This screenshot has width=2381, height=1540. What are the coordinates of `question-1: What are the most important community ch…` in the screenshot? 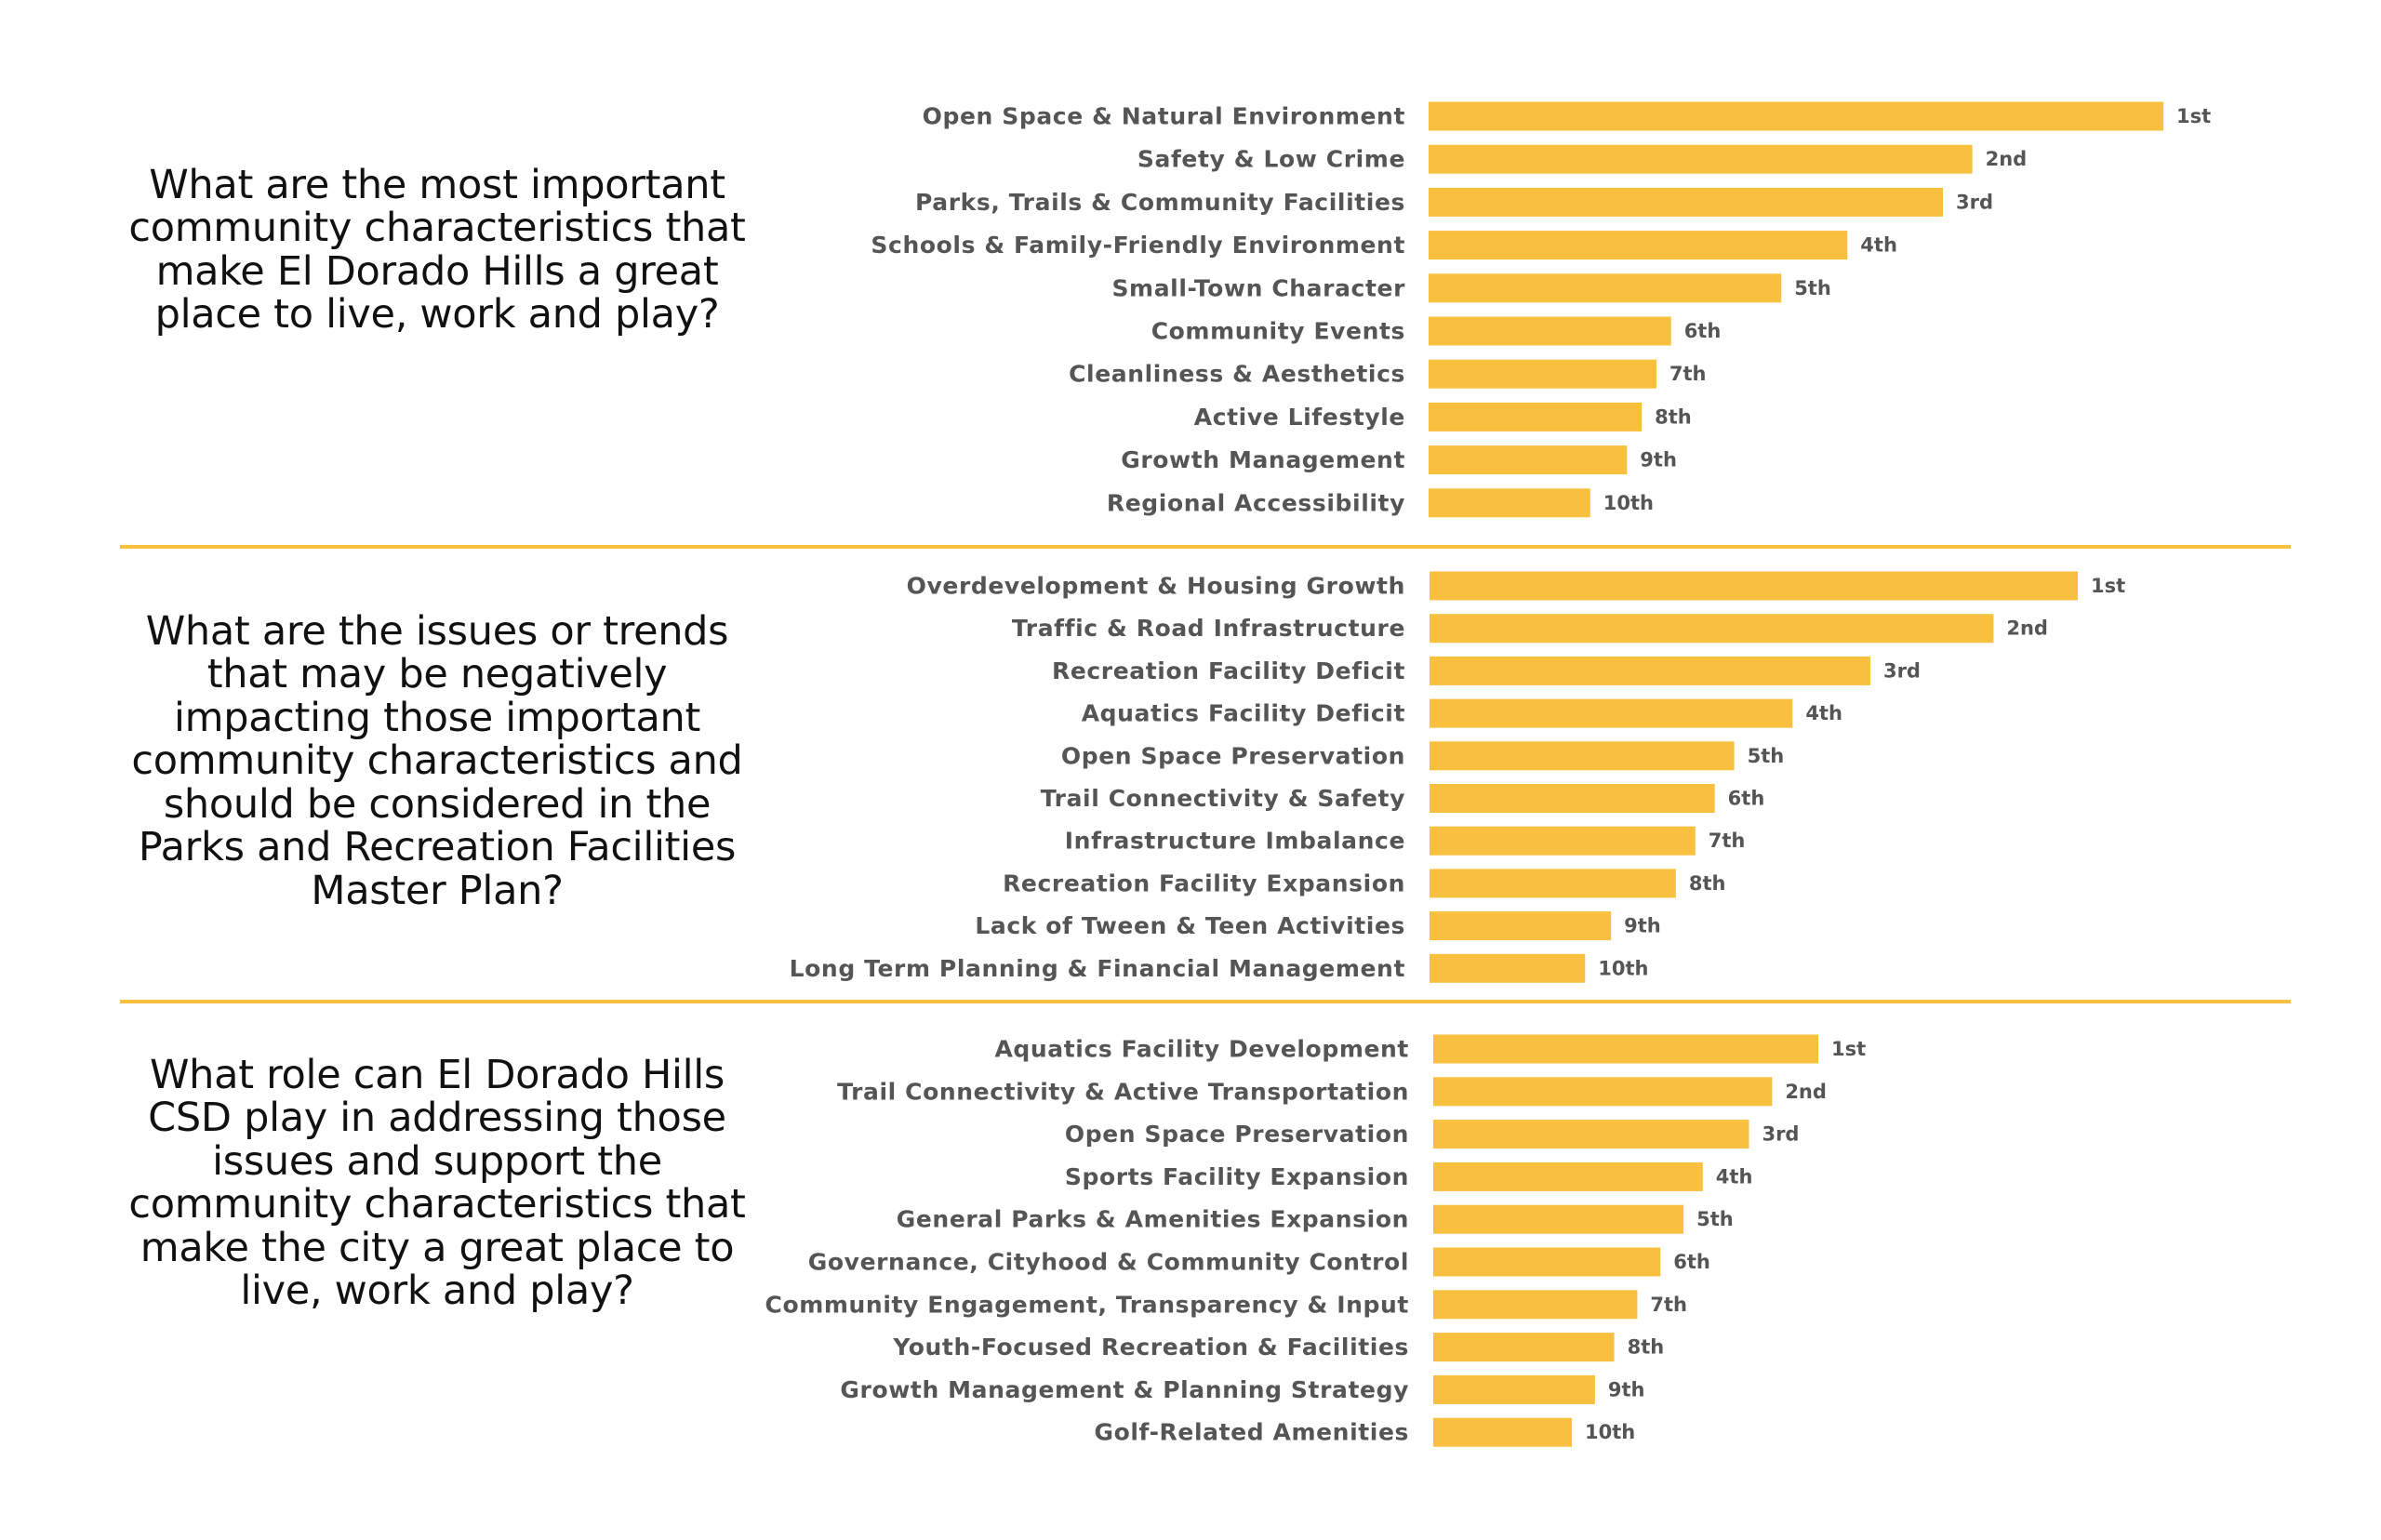 It's located at (437, 250).